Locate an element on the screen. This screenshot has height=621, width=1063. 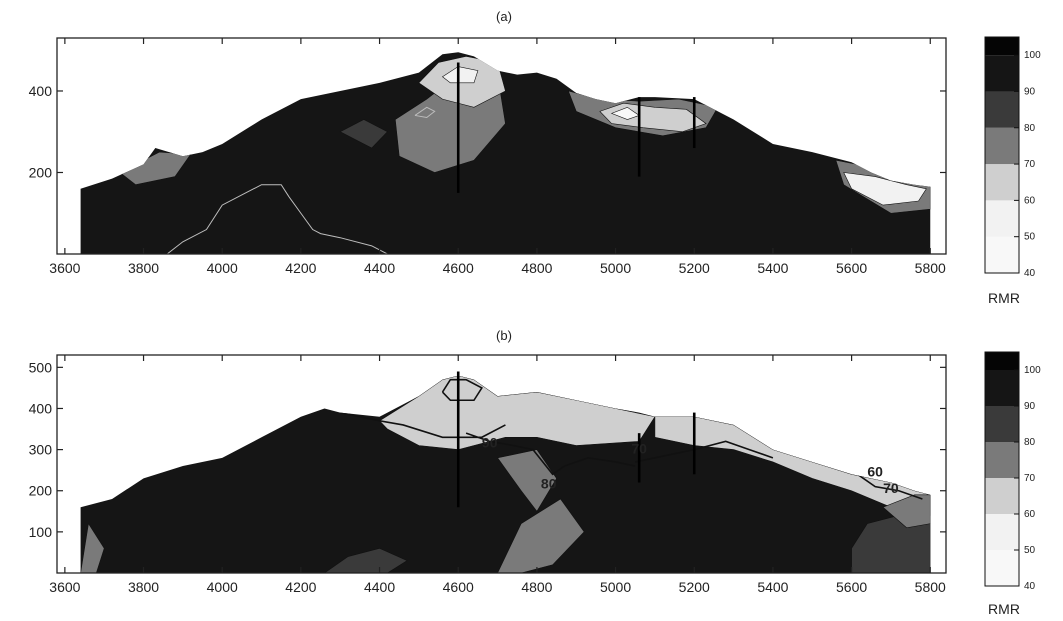
panel-b-colorbar-tick-label: 70 is located at coordinates (1030, 478).